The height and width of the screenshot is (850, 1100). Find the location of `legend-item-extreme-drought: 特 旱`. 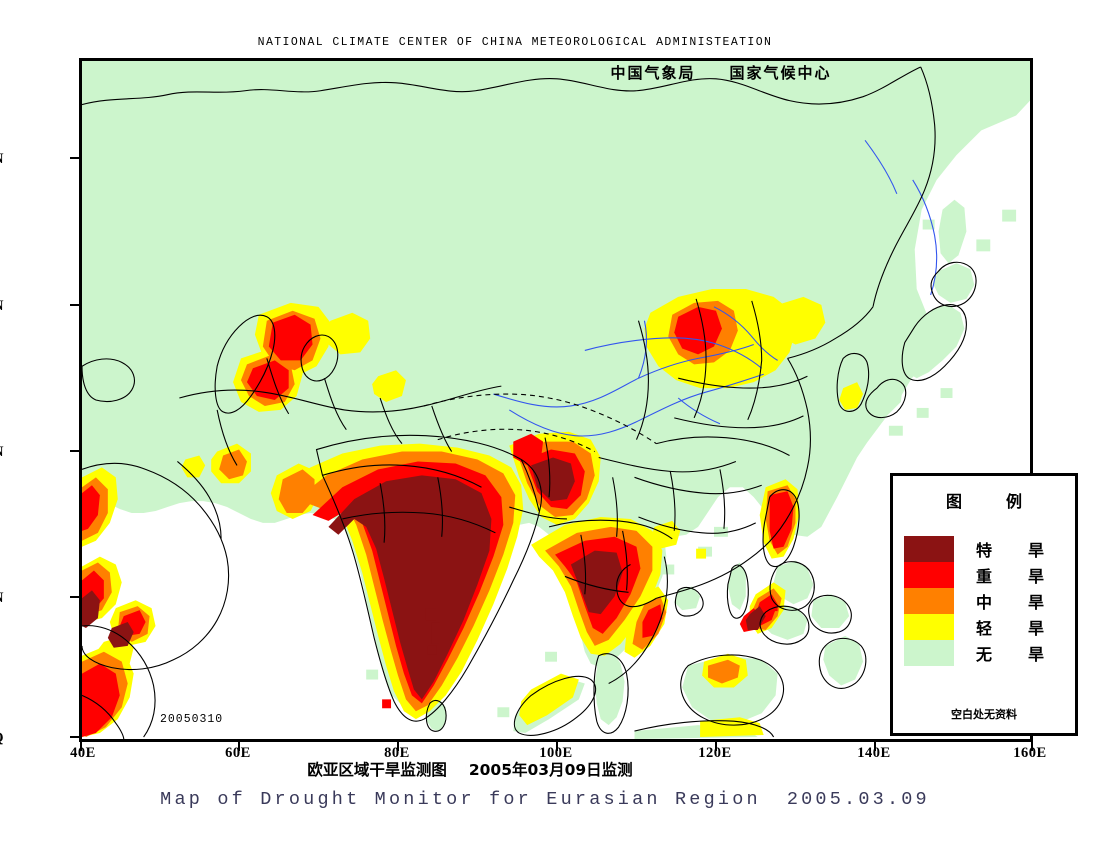

legend-item-extreme-drought: 特 旱 is located at coordinates (989, 549).